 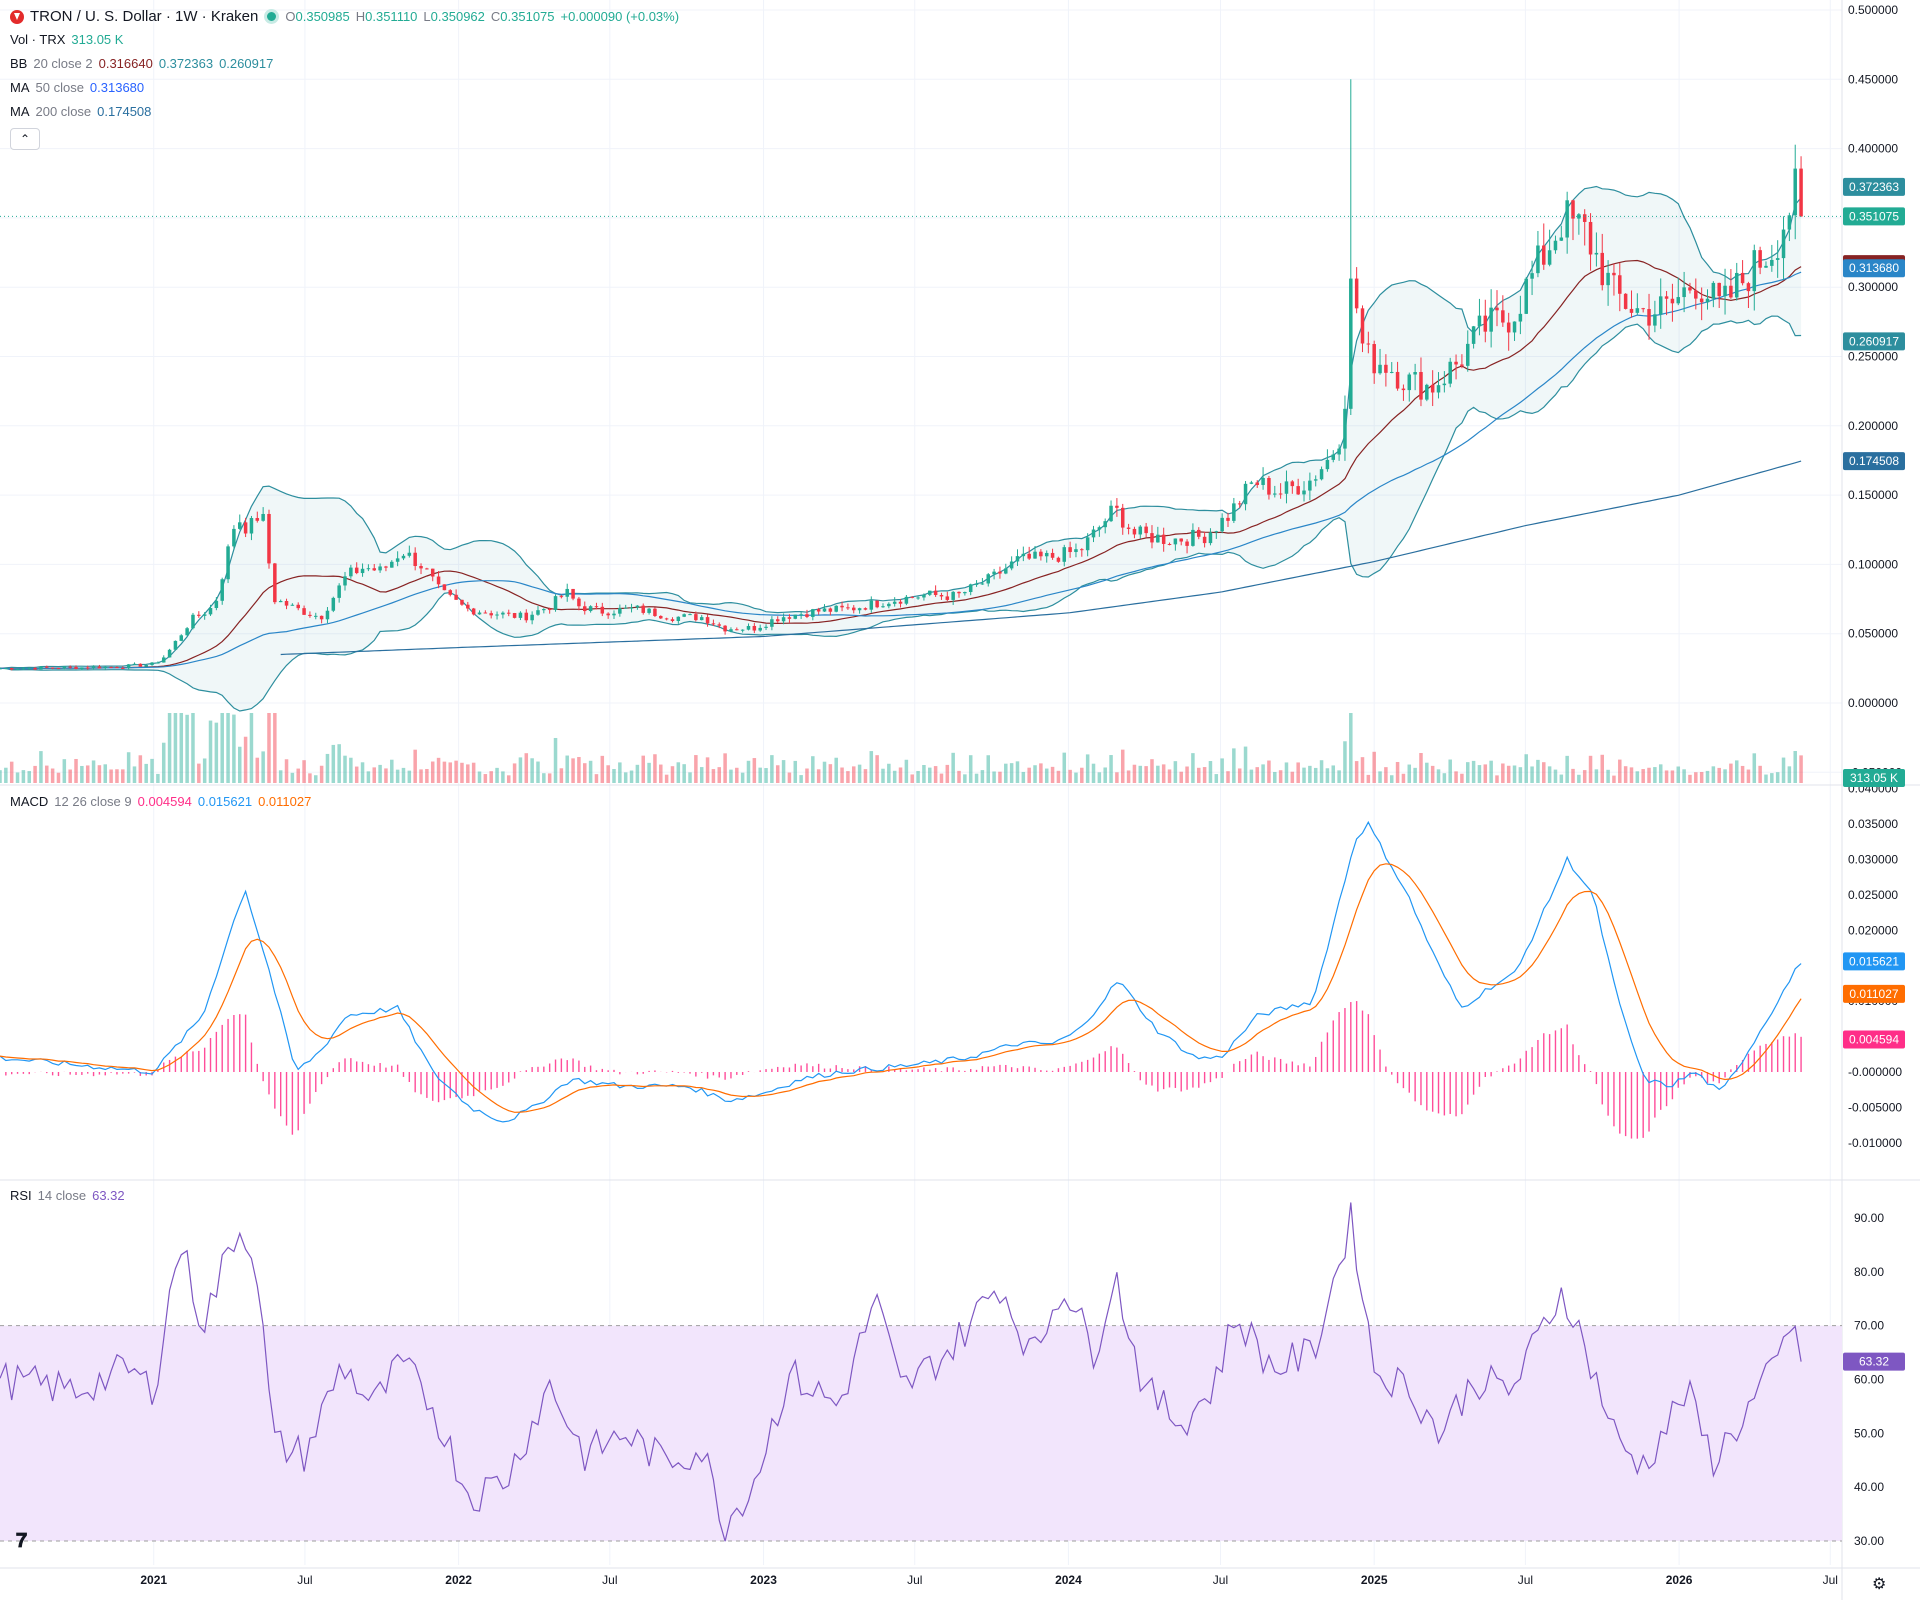 I want to click on tradingview-logo: 𝟕, so click(x=22, y=1541).